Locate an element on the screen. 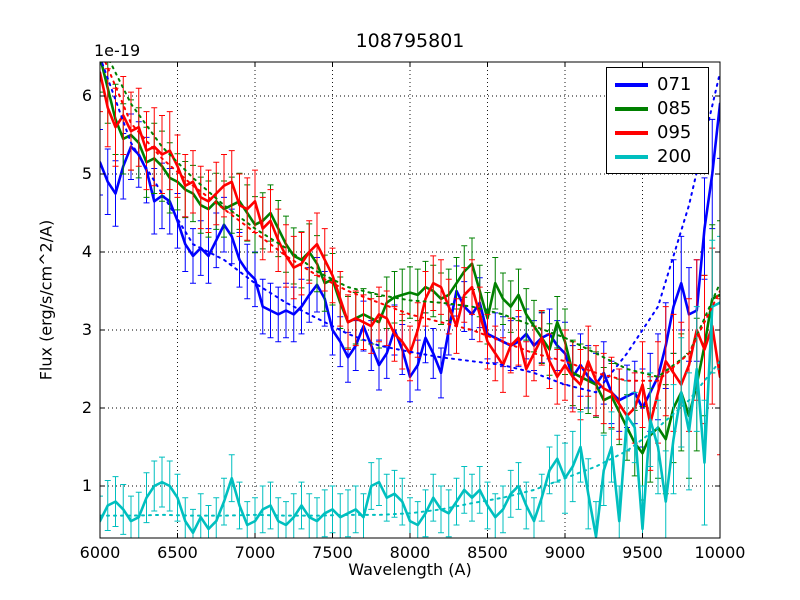  legend-label-095: 095 is located at coordinates (674, 132).